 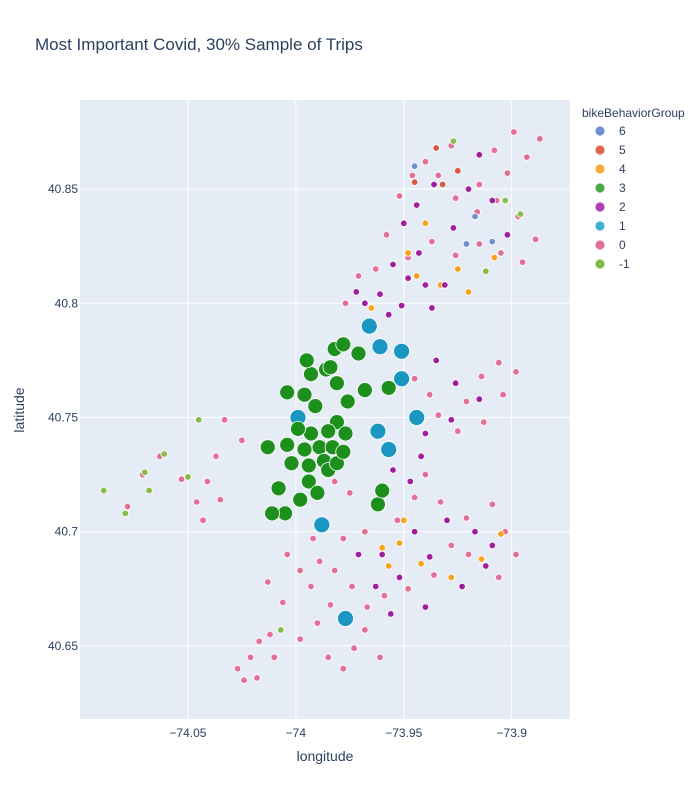 What do you see at coordinates (296, 733) in the screenshot?
I see `x-tick-label: −74` at bounding box center [296, 733].